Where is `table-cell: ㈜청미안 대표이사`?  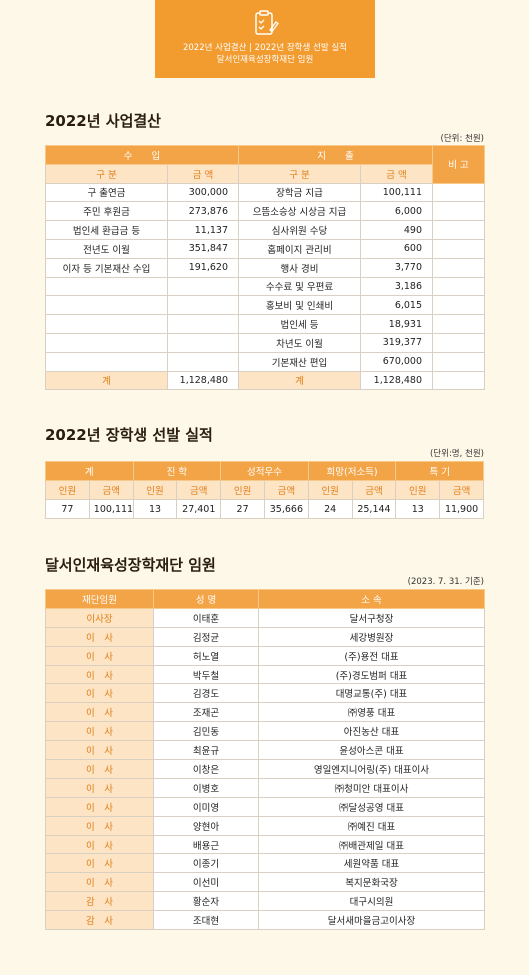
table-cell: ㈜청미안 대표이사 is located at coordinates (371, 787).